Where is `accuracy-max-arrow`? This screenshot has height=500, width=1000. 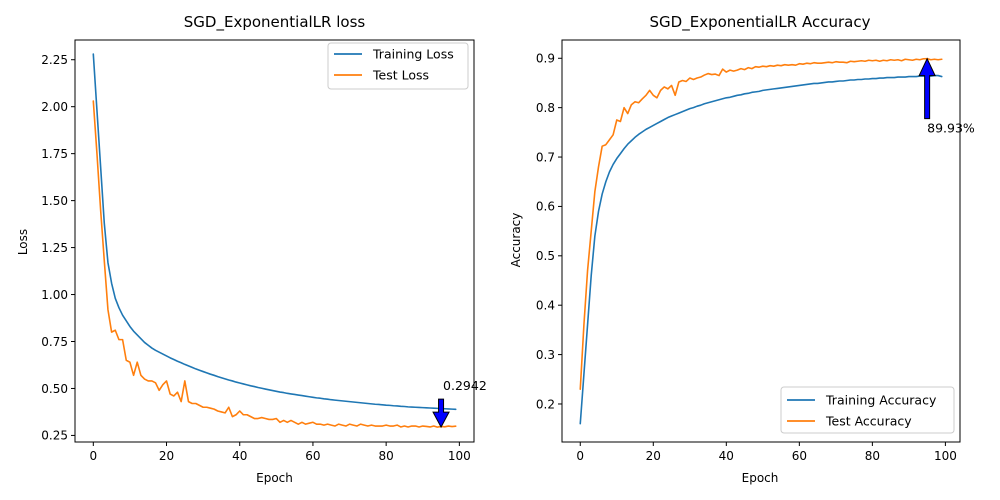 accuracy-max-arrow is located at coordinates (927, 88).